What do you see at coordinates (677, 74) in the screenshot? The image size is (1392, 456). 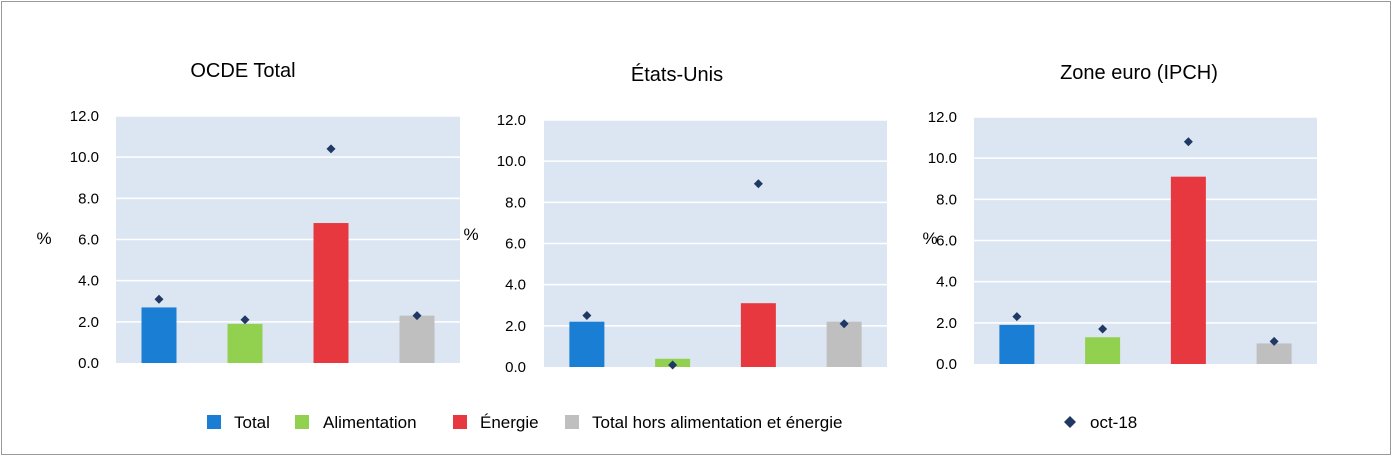 I see `chart-title: États-Unis` at bounding box center [677, 74].